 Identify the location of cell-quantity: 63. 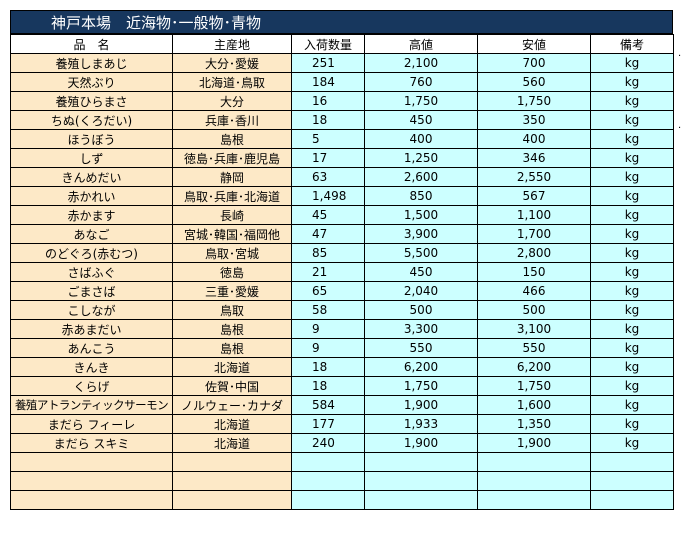
(328, 177).